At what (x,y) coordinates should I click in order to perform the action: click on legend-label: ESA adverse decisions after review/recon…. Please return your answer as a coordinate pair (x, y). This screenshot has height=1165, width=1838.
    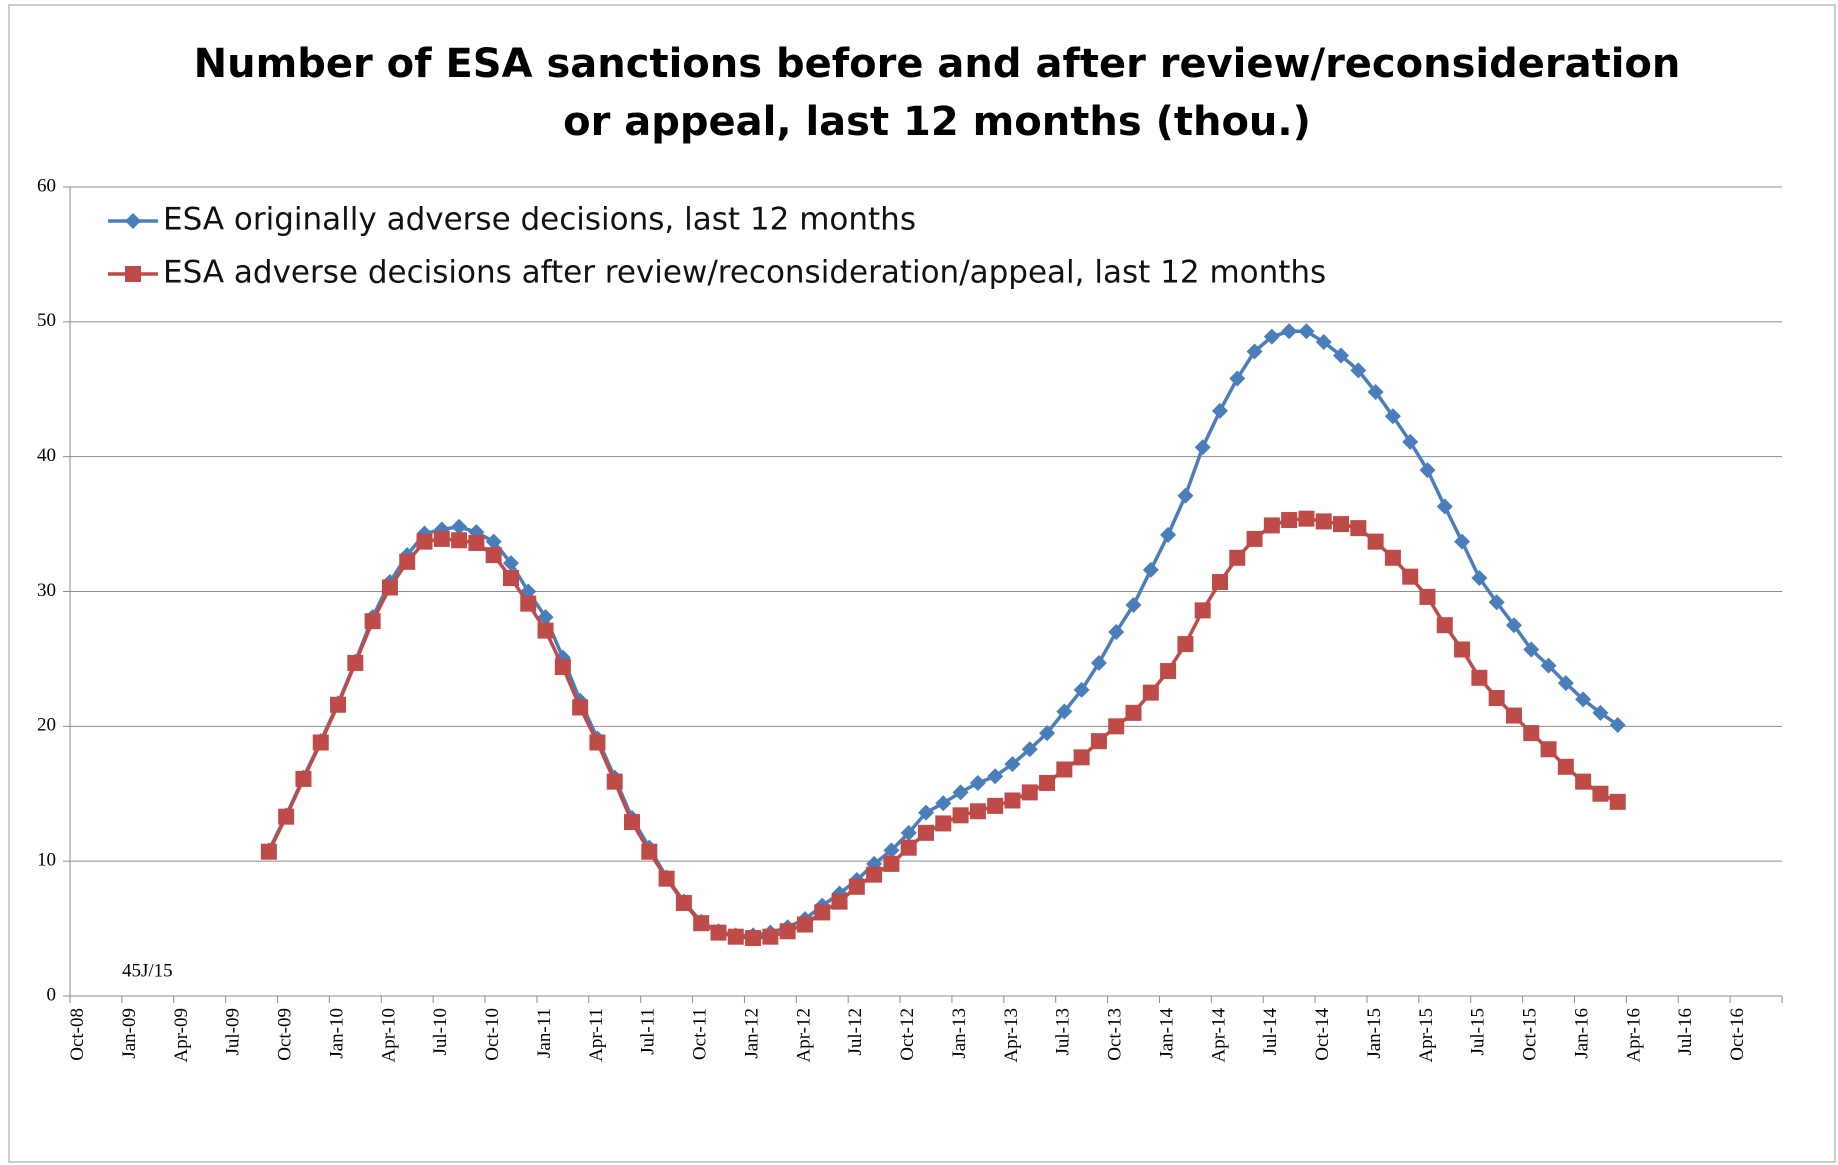
    Looking at the image, I should click on (744, 273).